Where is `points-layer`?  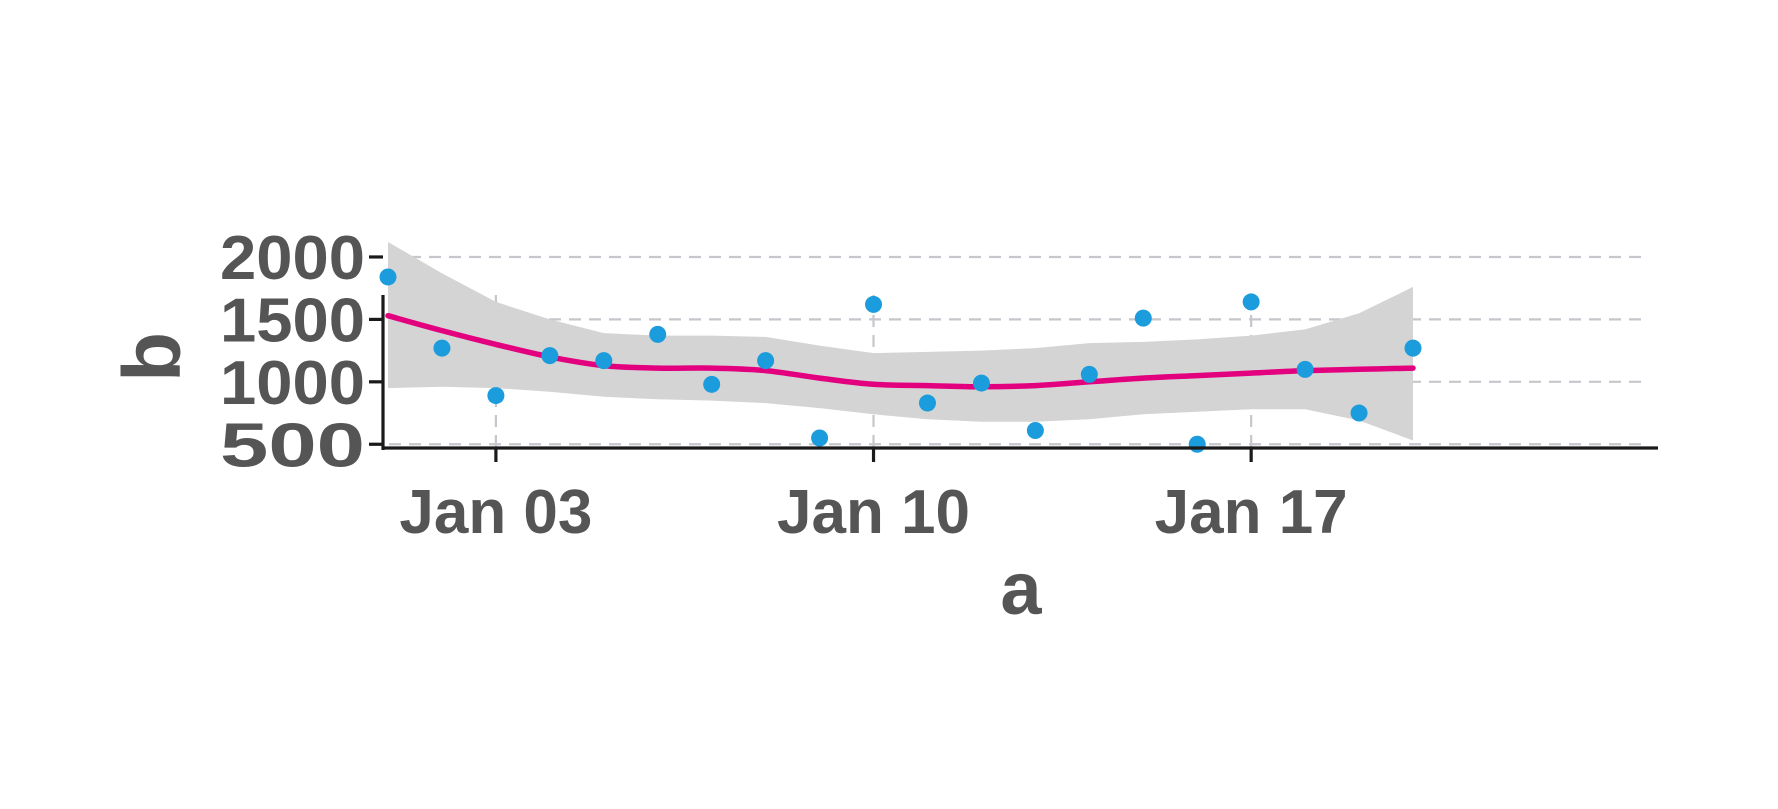 points-layer is located at coordinates (900, 360).